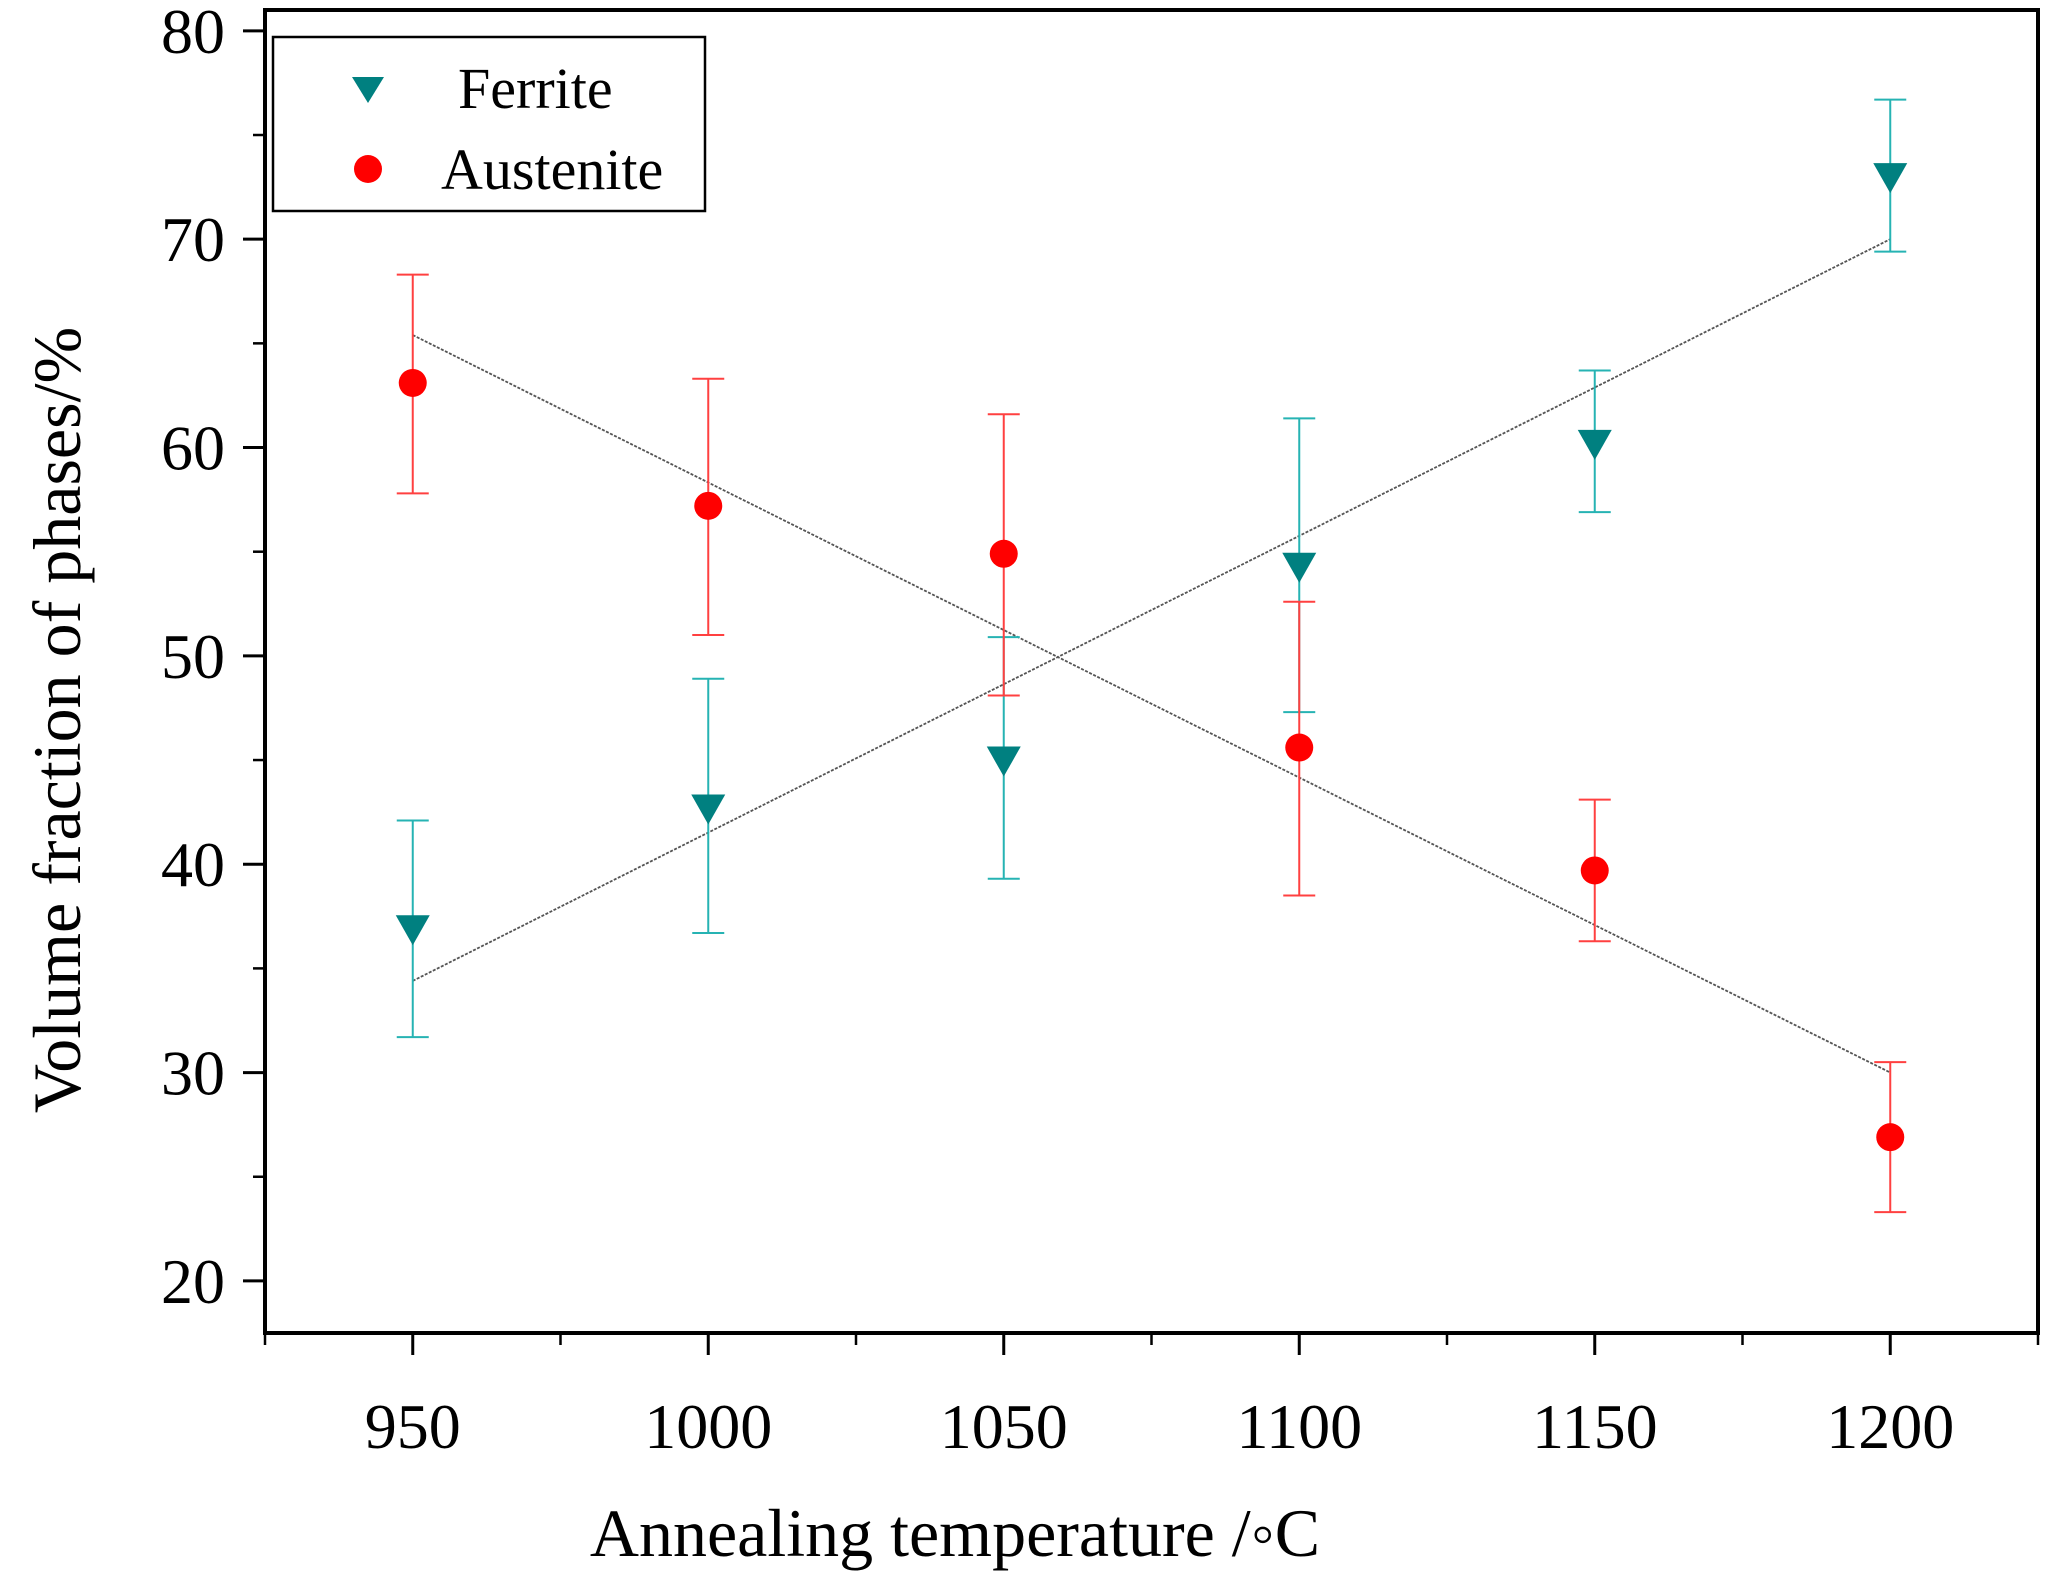 The width and height of the screenshot is (2069, 1594). Describe the element at coordinates (955, 1533) in the screenshot. I see `x-axis-title: Annealing temperature /◦C` at that location.